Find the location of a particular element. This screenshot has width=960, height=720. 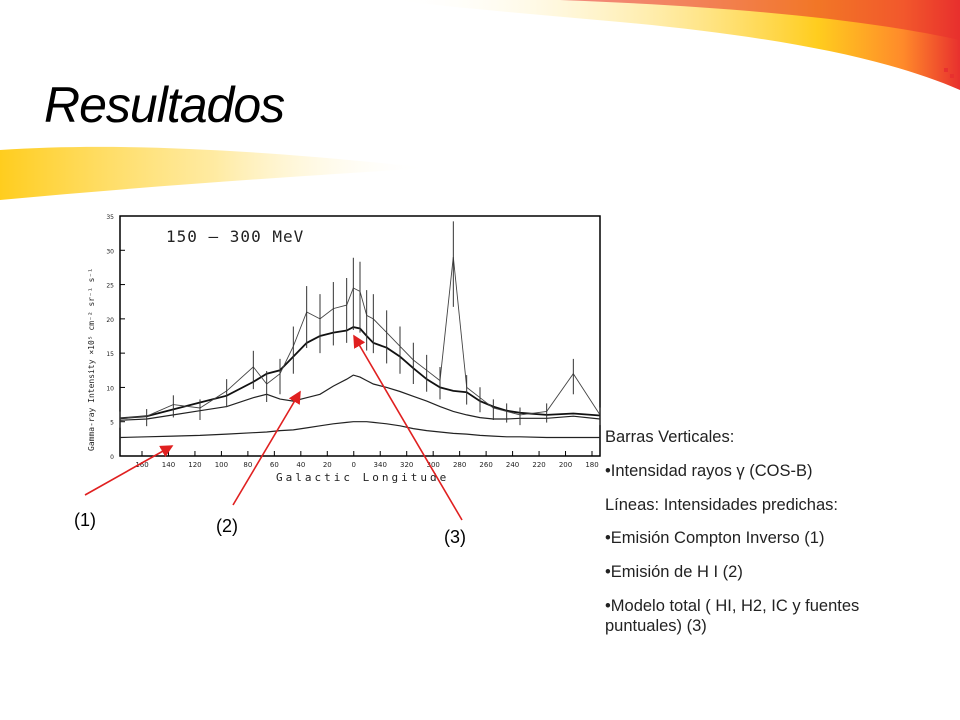

y-tick-label: 10 is located at coordinates (110, 388).